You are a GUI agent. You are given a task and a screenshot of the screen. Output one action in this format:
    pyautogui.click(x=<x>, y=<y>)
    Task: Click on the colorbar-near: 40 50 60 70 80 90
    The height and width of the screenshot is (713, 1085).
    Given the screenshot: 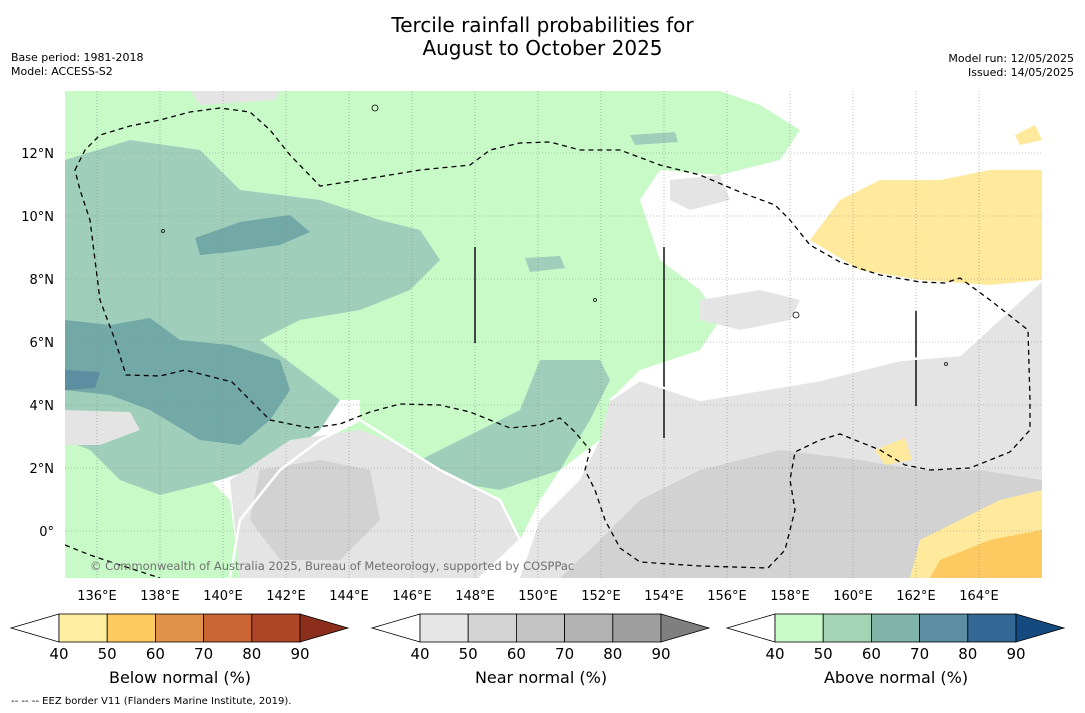 What is the action you would take?
    pyautogui.click(x=540, y=638)
    